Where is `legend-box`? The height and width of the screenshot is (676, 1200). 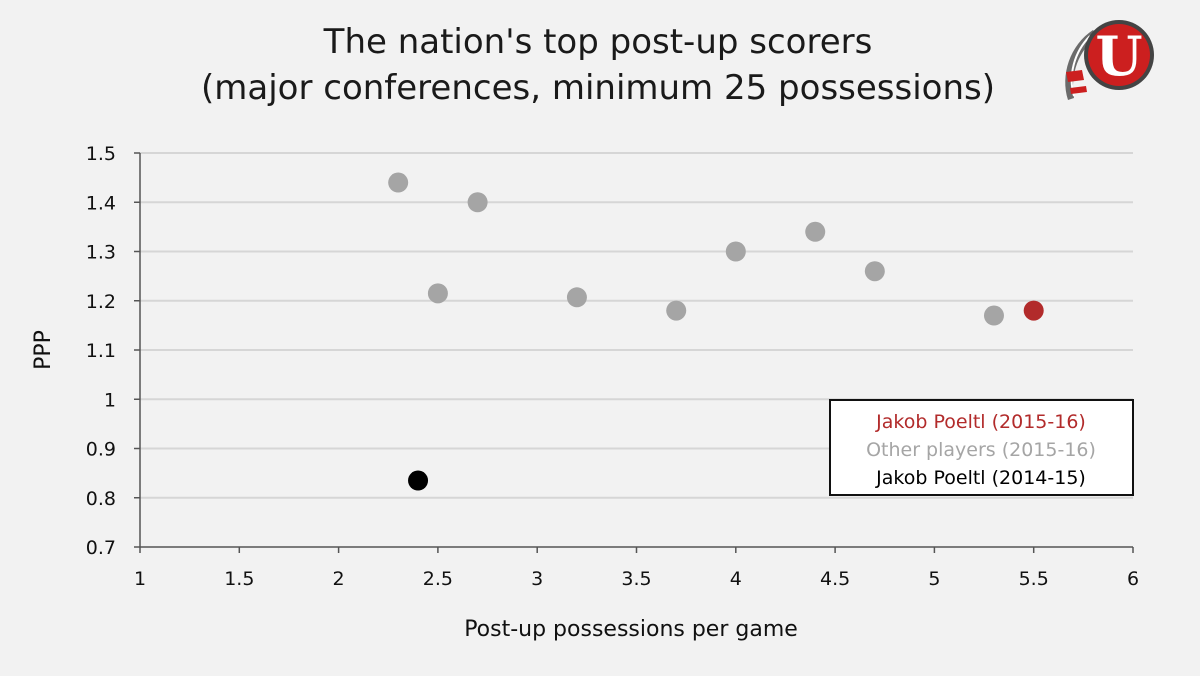 legend-box is located at coordinates (981, 447).